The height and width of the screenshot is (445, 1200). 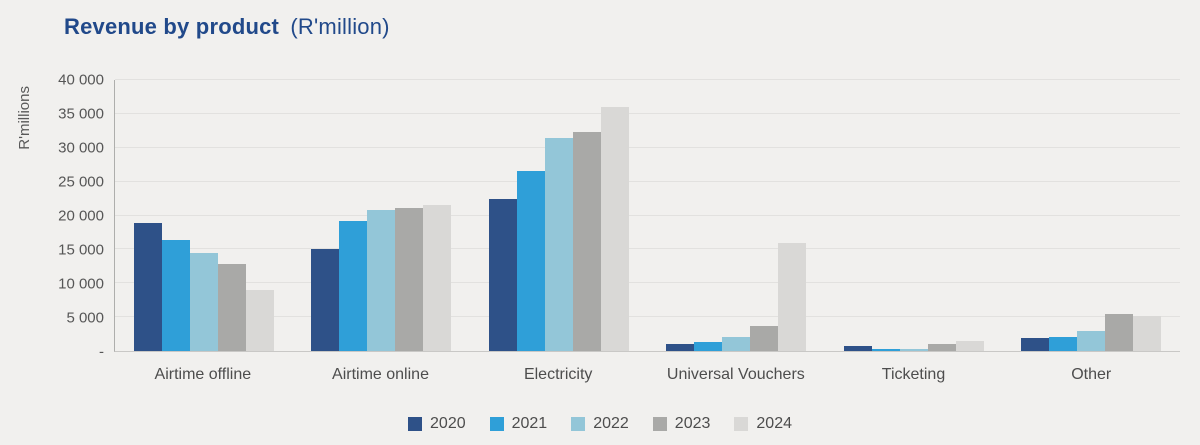 What do you see at coordinates (437, 277) in the screenshot?
I see `bar-2024-airtime-online` at bounding box center [437, 277].